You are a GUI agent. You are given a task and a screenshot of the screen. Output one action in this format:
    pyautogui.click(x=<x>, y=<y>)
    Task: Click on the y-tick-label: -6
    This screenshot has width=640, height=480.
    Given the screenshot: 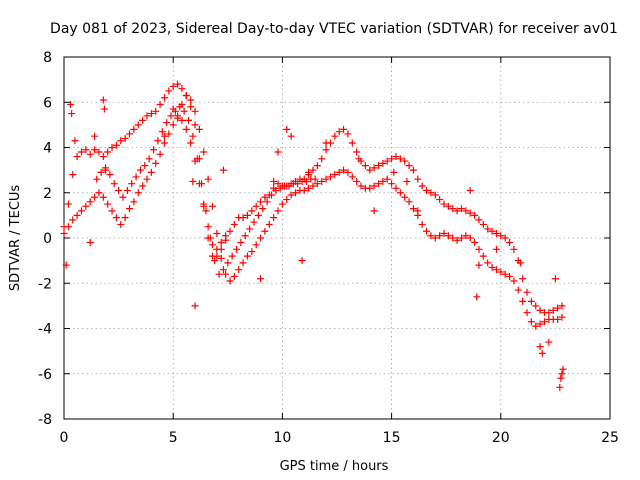 What is the action you would take?
    pyautogui.click(x=45, y=375)
    